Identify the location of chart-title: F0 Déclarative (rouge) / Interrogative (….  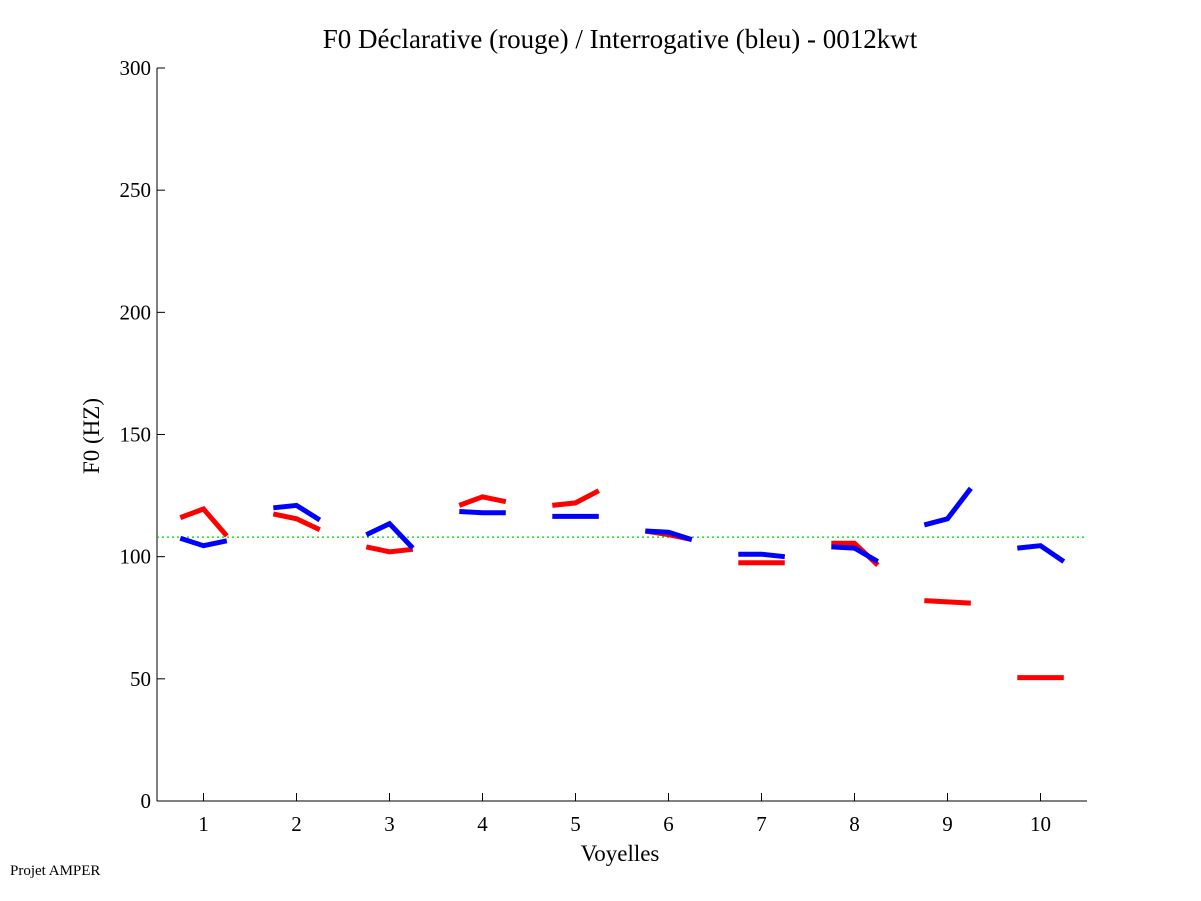
(620, 39).